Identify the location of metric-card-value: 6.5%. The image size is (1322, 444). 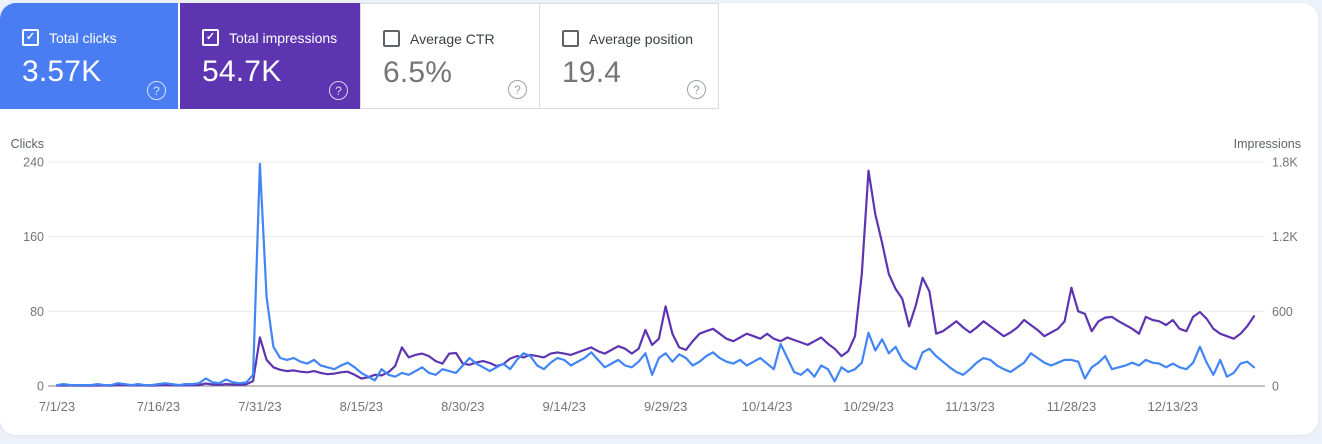
(418, 72).